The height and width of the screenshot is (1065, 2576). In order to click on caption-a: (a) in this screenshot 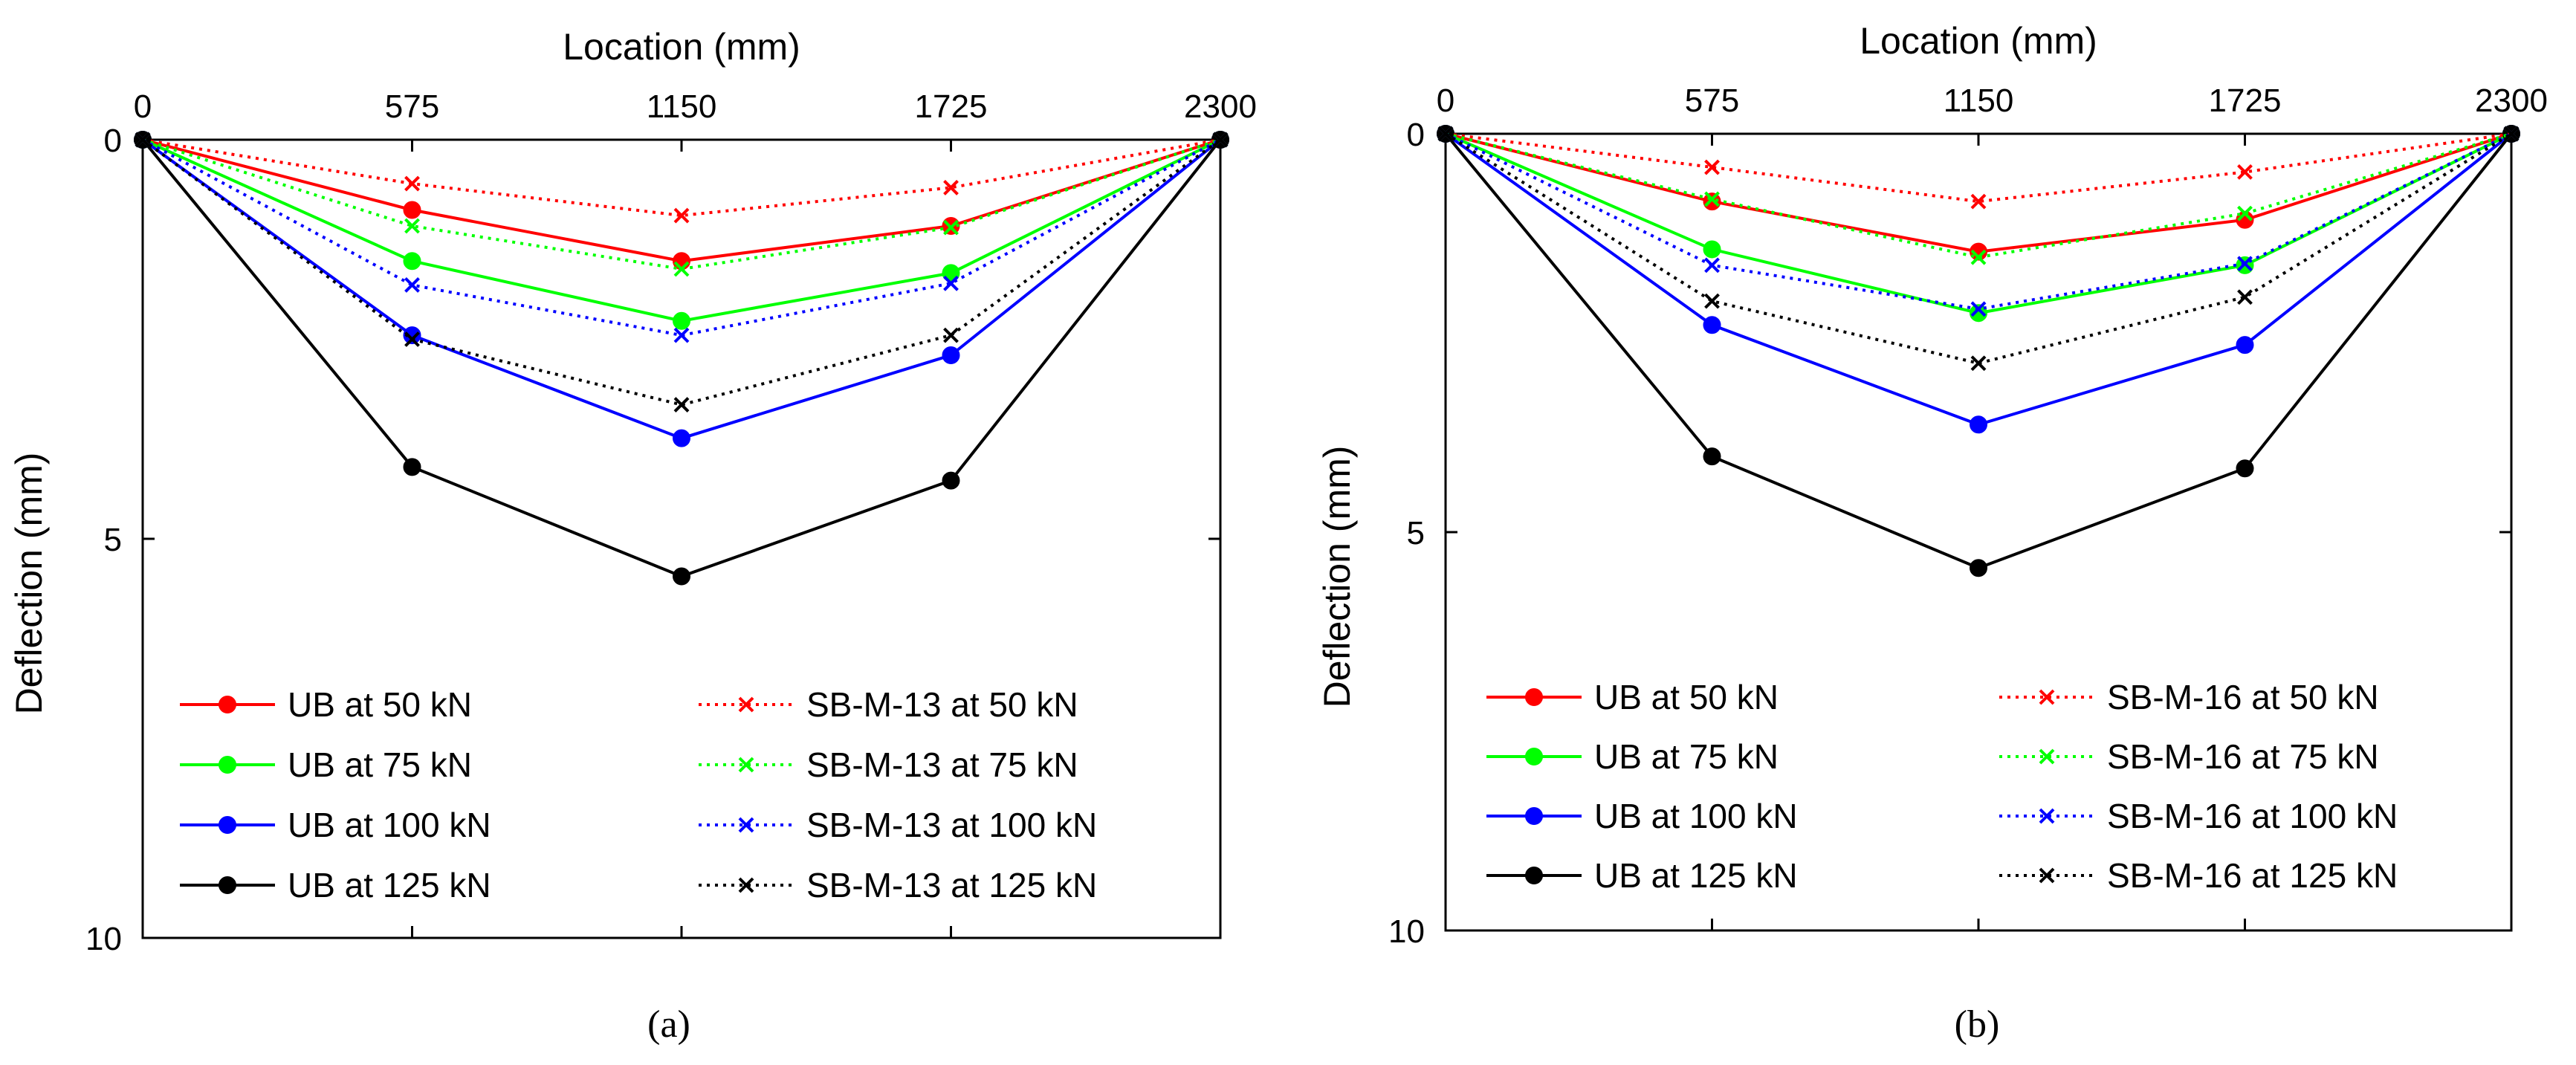, I will do `click(668, 1024)`.